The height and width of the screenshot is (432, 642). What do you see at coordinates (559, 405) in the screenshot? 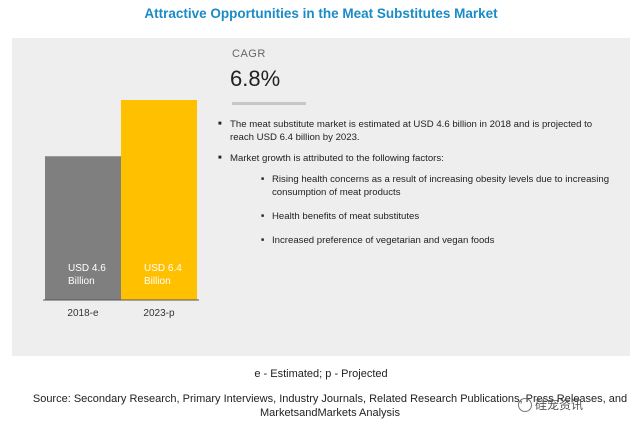
I see `watermark-text: 硅宠资讯` at bounding box center [559, 405].